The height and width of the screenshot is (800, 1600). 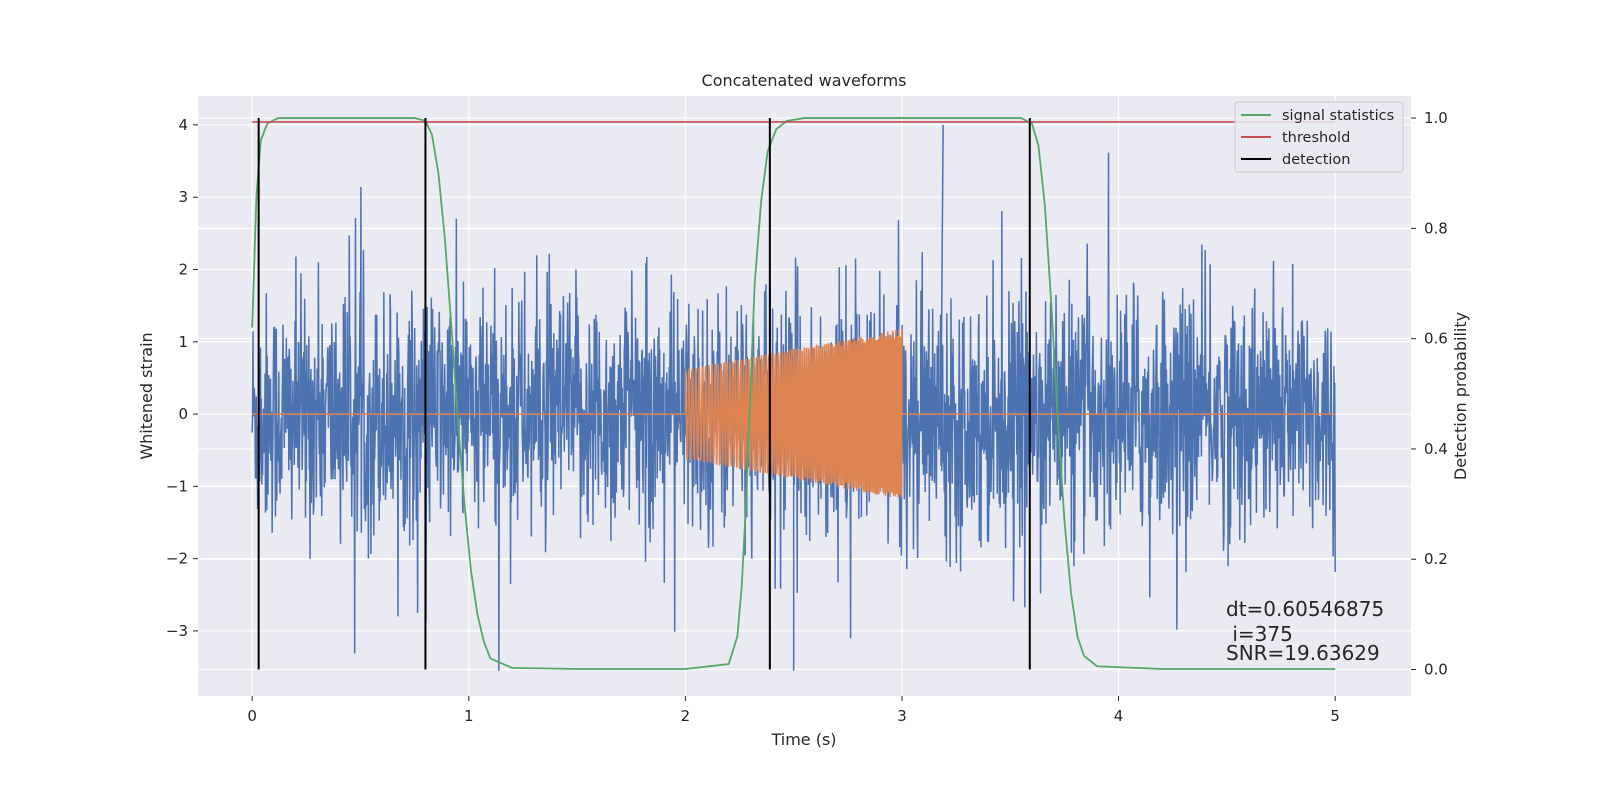 I want to click on x-axis-label: Time (s), so click(x=803, y=739).